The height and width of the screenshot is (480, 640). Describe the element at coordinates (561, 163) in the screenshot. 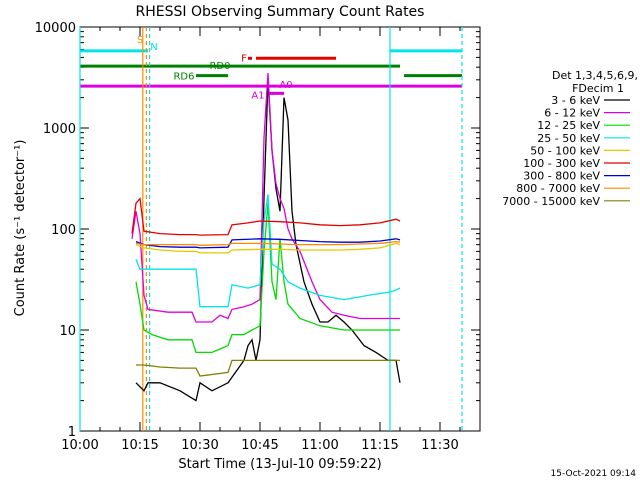

I see `legend-entry-label: 100 - 300 keV` at that location.